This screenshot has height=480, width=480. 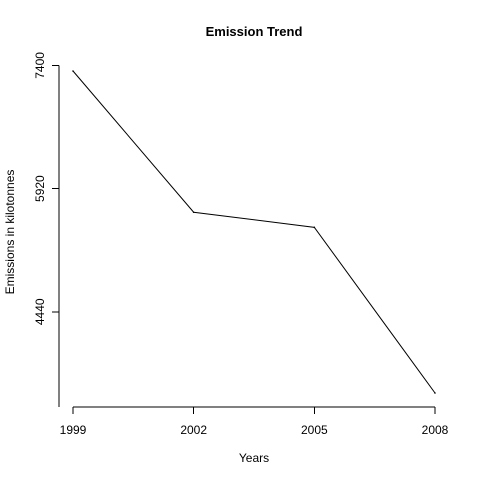 What do you see at coordinates (10, 232) in the screenshot?
I see `y-axis-label: Emissions in kilotonnes` at bounding box center [10, 232].